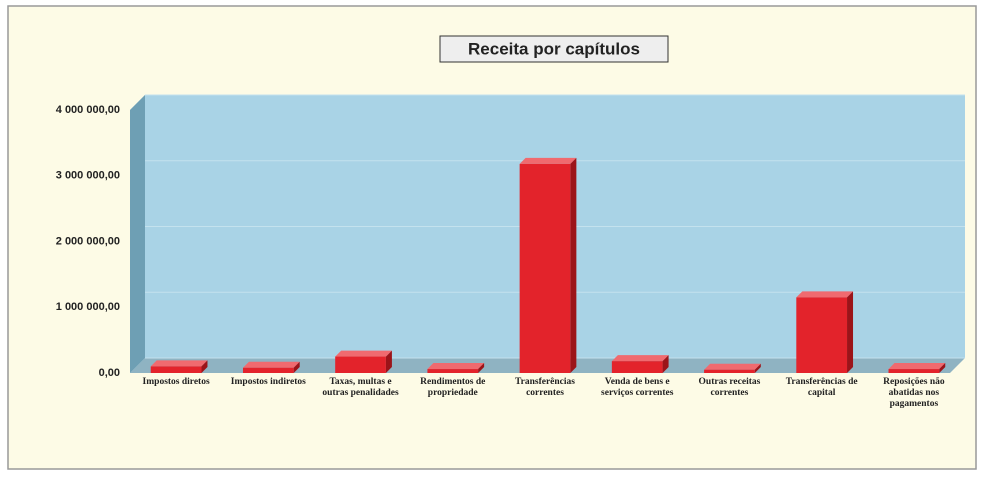 This screenshot has width=984, height=477. What do you see at coordinates (88, 307) in the screenshot?
I see `y-tick-label: 1 000 000,00` at bounding box center [88, 307].